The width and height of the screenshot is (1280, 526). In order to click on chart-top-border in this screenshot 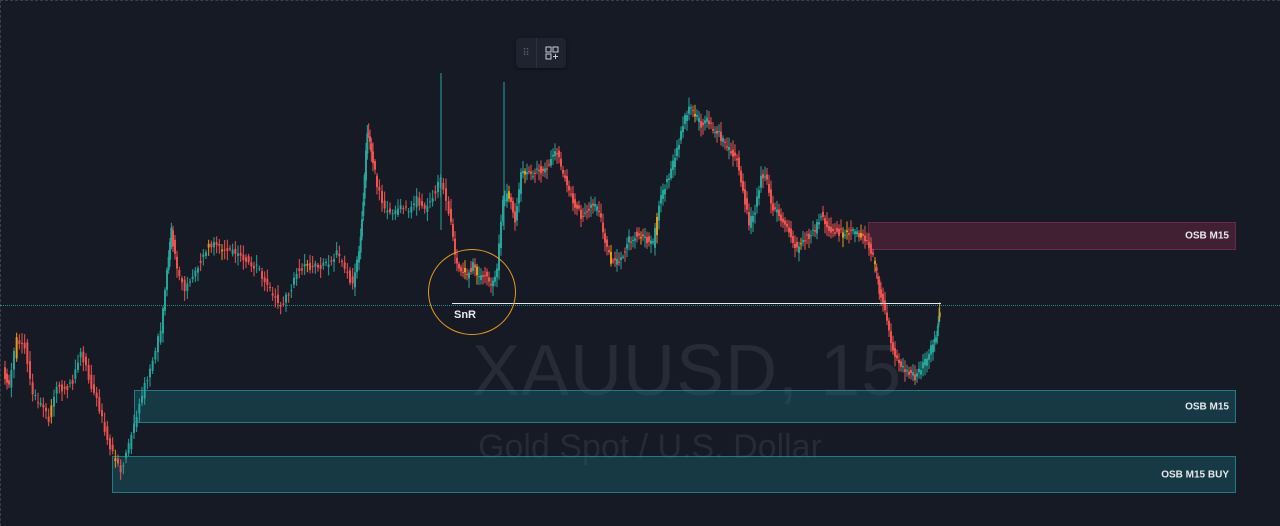, I will do `click(640, 0)`.